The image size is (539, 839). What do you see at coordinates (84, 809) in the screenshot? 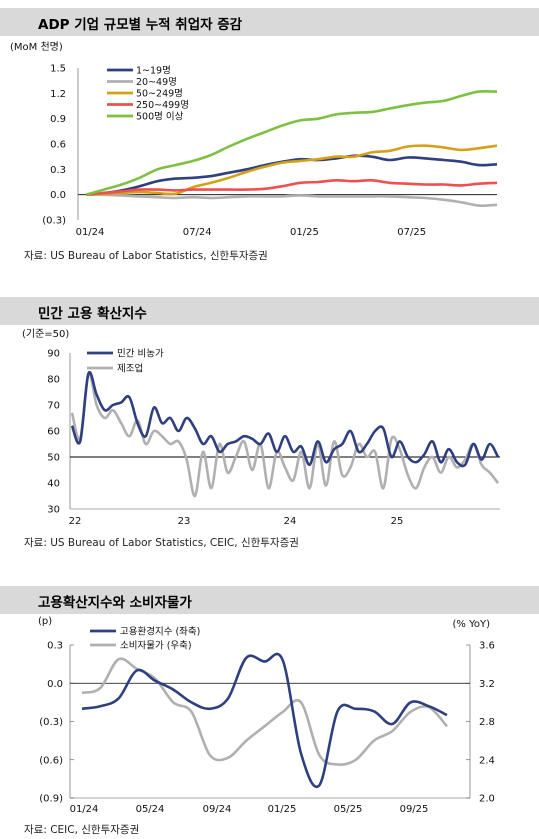
I see `chart-3-x-tick-label: 01/24` at bounding box center [84, 809].